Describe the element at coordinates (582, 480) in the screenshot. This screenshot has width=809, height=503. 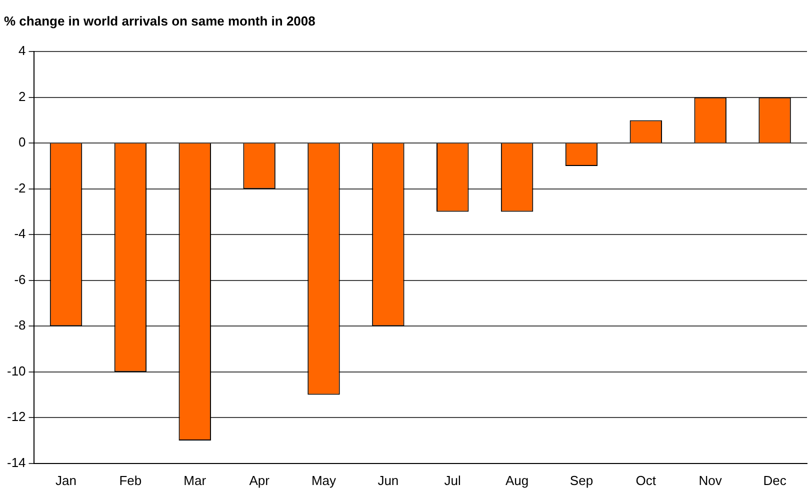
I see `x-tick-label: Sep` at that location.